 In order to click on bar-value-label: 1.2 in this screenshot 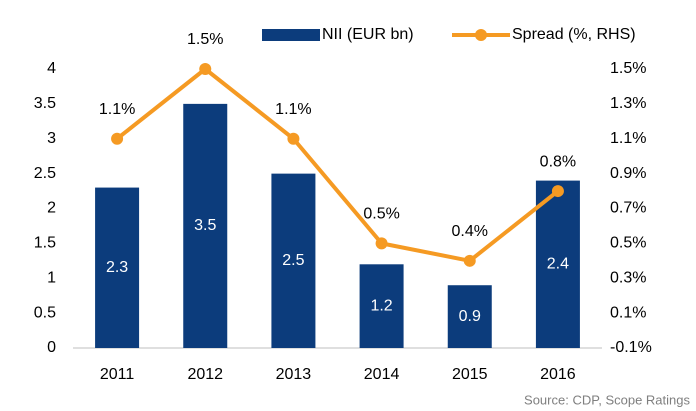, I will do `click(381, 305)`.